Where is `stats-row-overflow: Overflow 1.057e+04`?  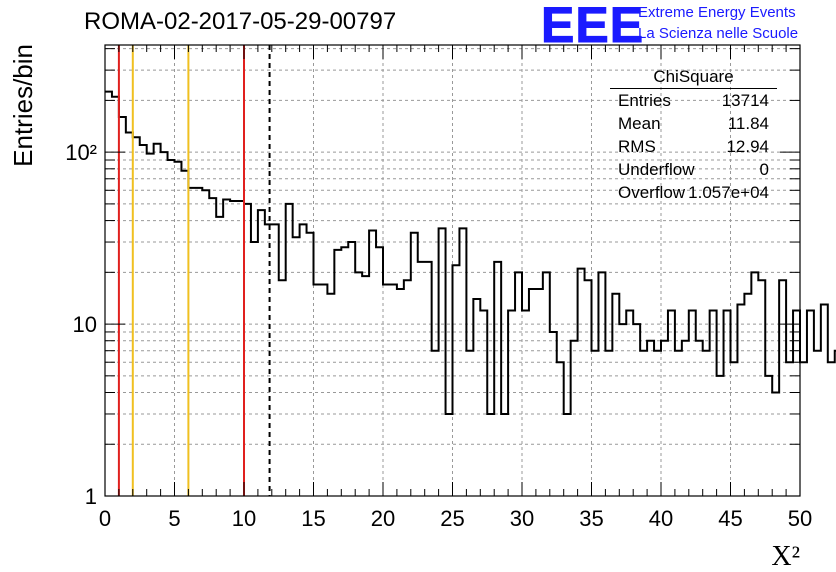
stats-row-overflow: Overflow 1.057e+04 is located at coordinates (693, 192).